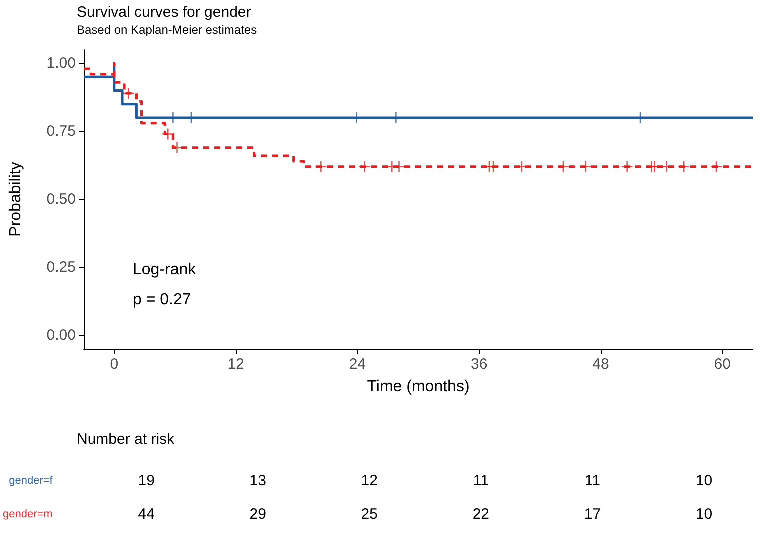 The image size is (760, 539). What do you see at coordinates (61, 199) in the screenshot?
I see `y-tick-label: 0.50` at bounding box center [61, 199].